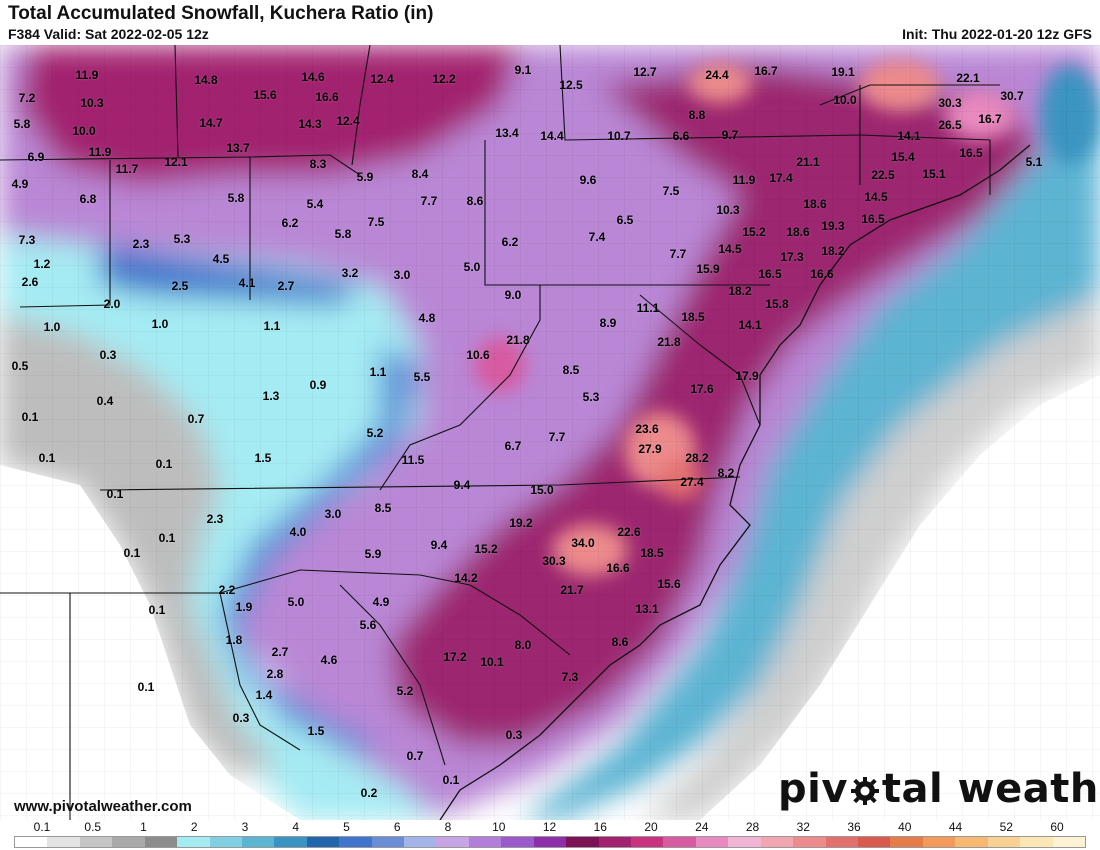 The height and width of the screenshot is (850, 1100). What do you see at coordinates (619, 136) in the screenshot?
I see `snowfall-value-label: 10.7` at bounding box center [619, 136].